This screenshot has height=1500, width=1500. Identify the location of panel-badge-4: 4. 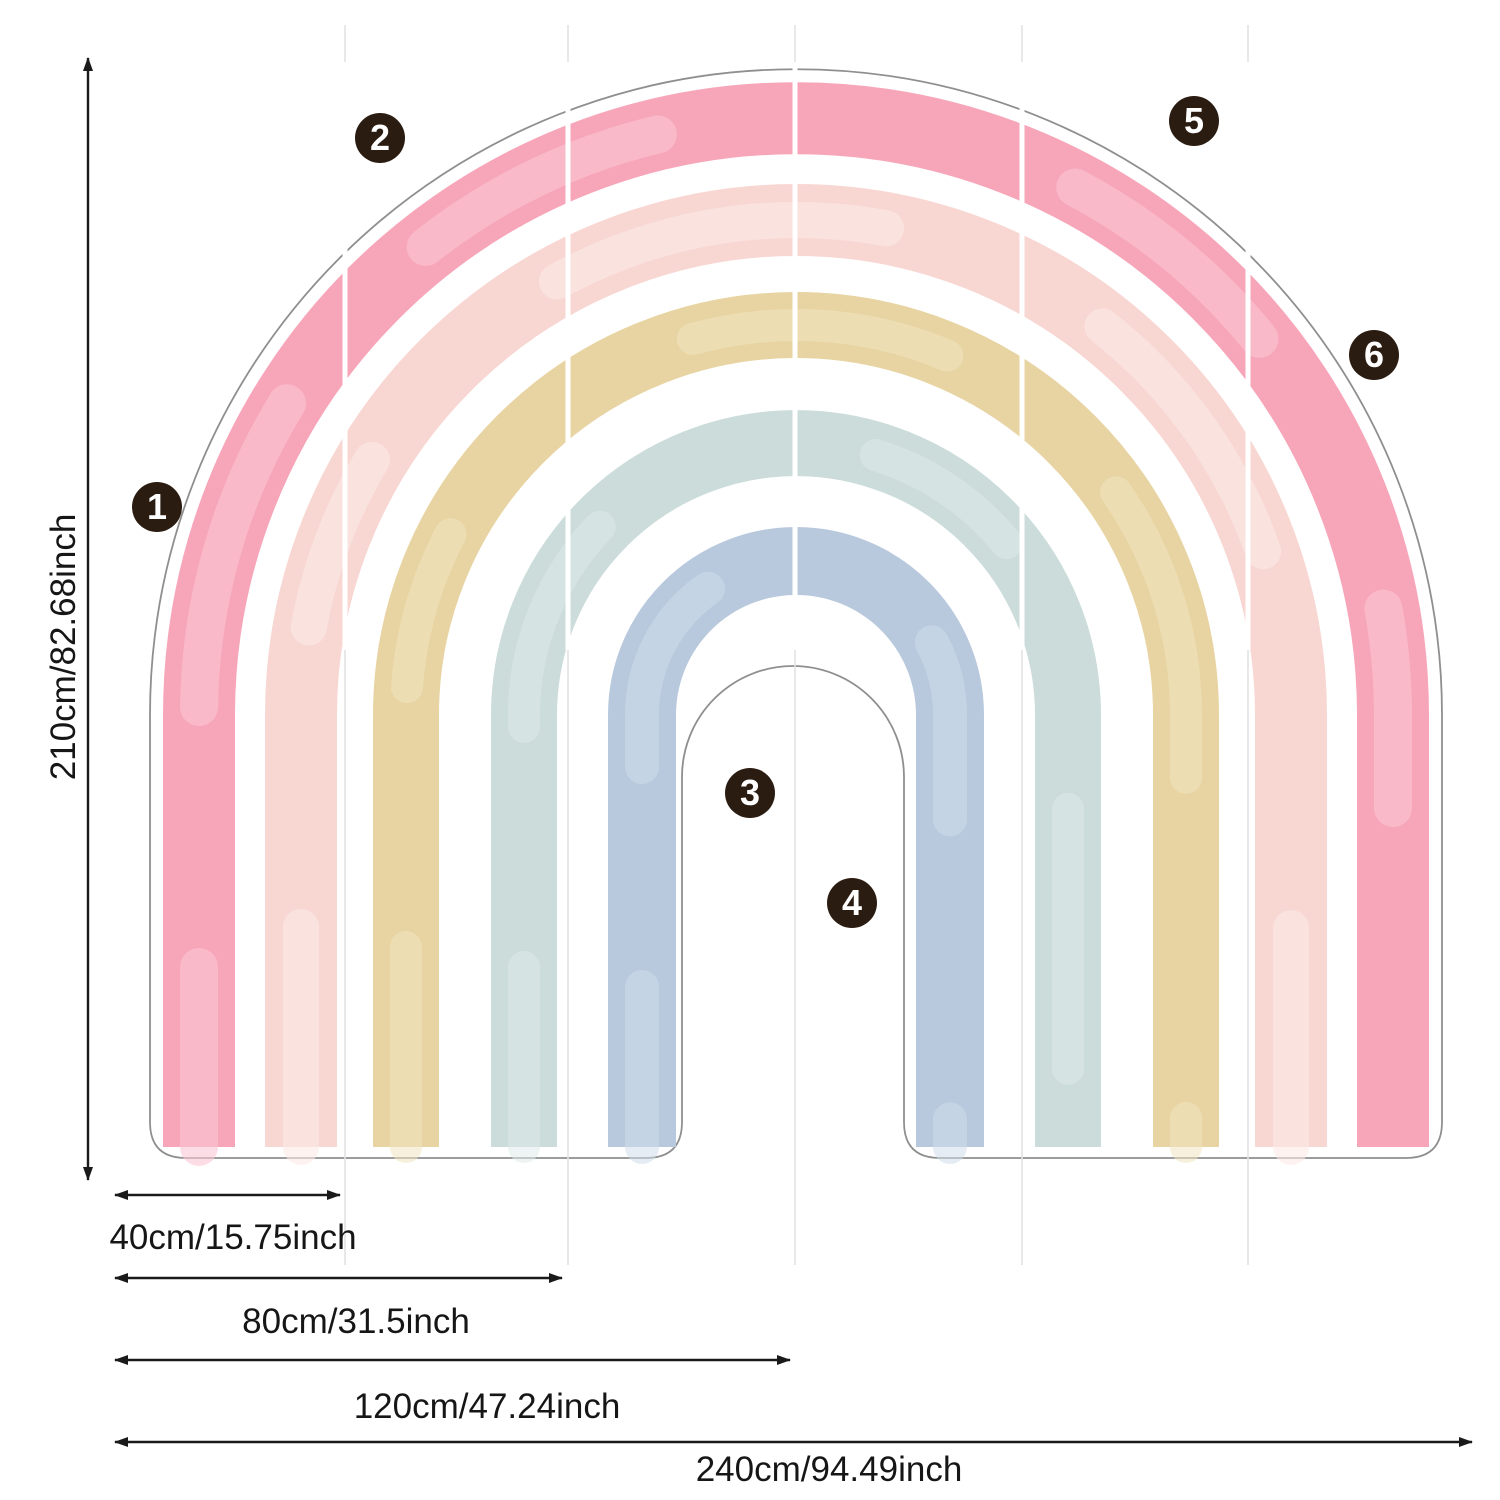
(852, 903).